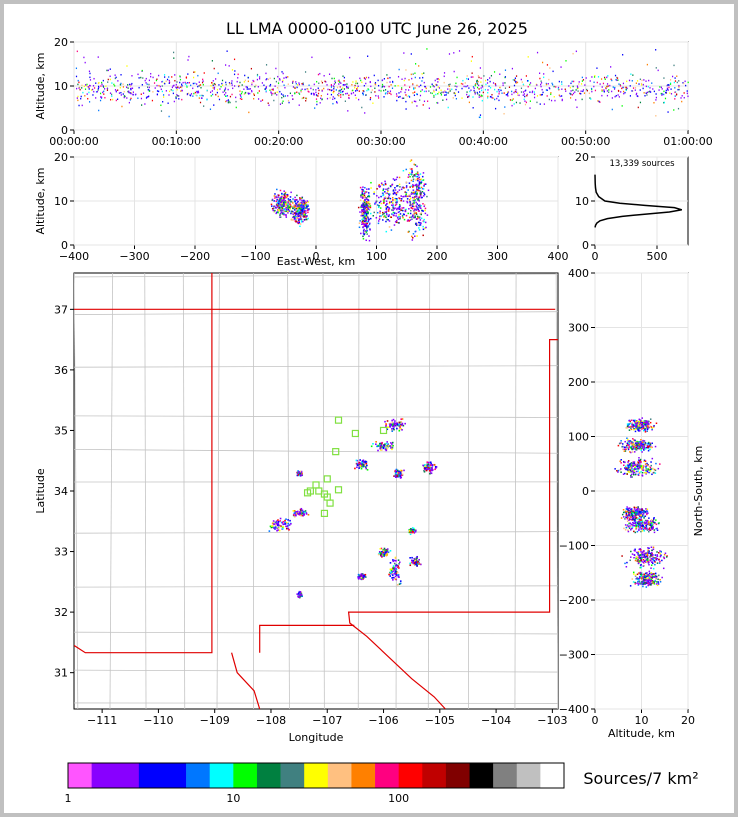  Describe the element at coordinates (271, 720) in the screenshot. I see `plan-view-map-x-tick-label: −108` at that location.